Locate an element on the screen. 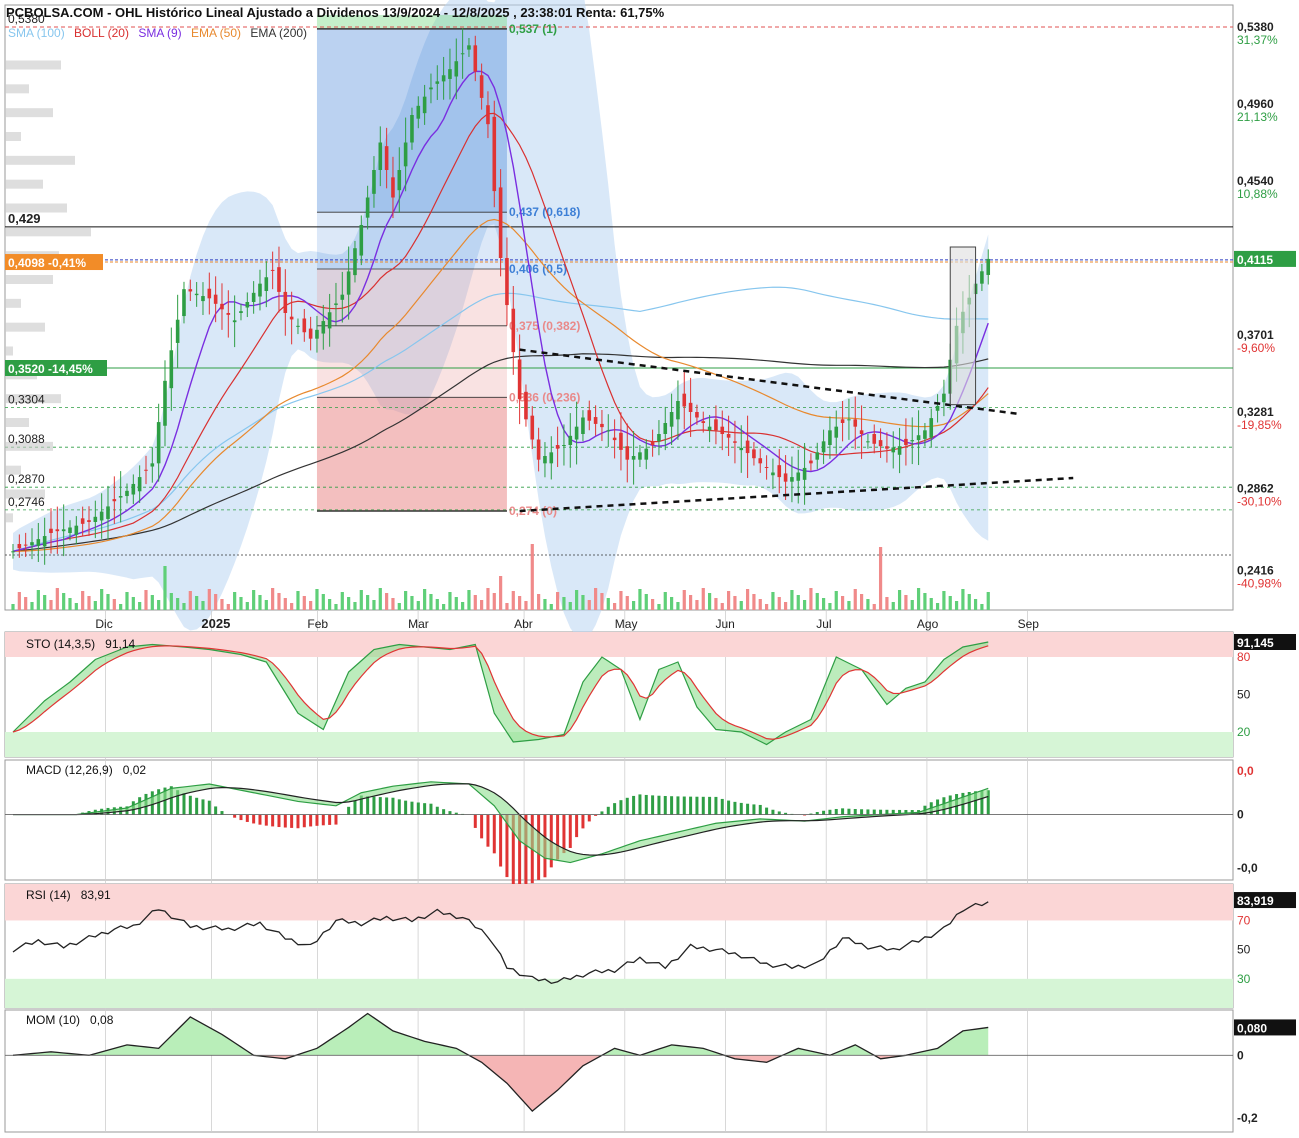 The width and height of the screenshot is (1299, 1138). x-tick-label: 2025 is located at coordinates (215, 623).